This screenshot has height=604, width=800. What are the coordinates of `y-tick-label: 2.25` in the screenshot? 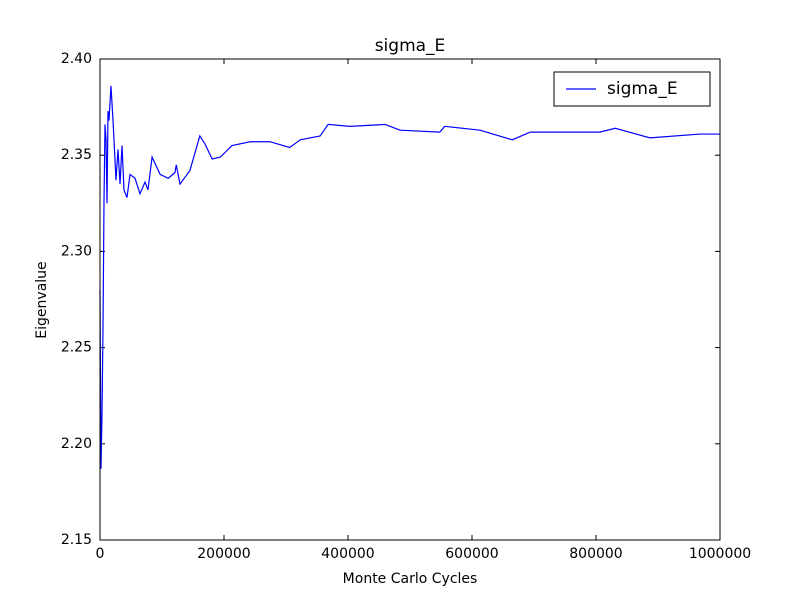 It's located at (76, 348).